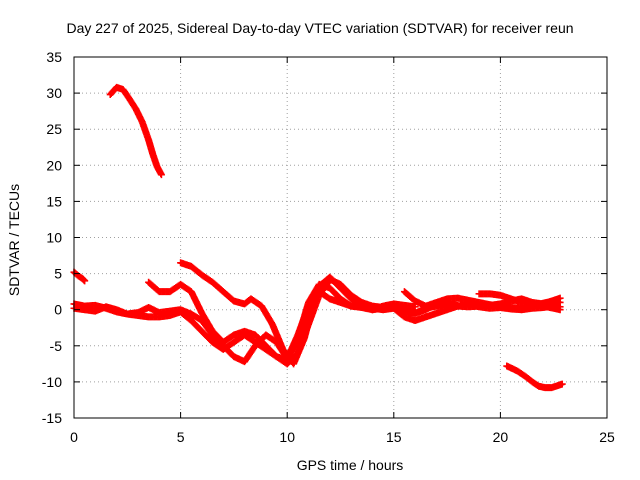 This screenshot has height=480, width=640. I want to click on x-axis-label: GPS time / hours, so click(350, 465).